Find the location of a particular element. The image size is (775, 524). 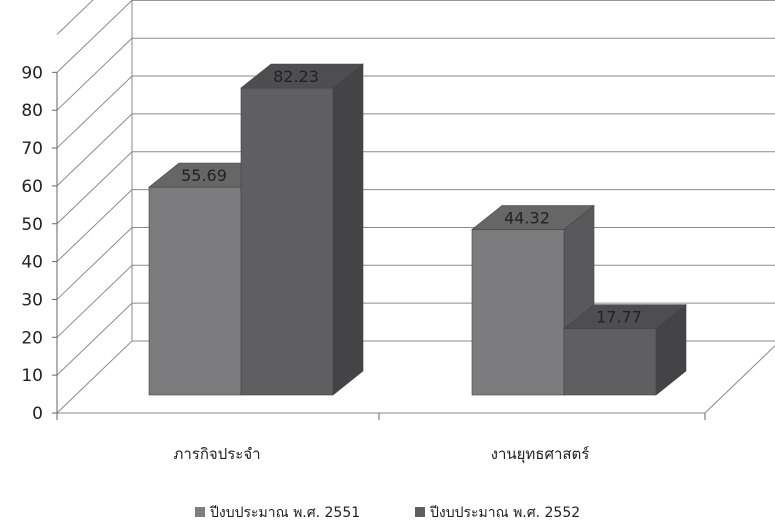

y-tick-label: 0 is located at coordinates (37, 414).